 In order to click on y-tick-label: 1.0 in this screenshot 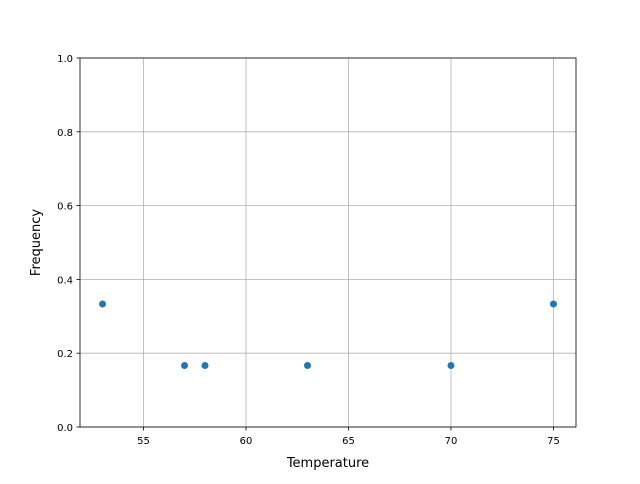, I will do `click(65, 59)`.